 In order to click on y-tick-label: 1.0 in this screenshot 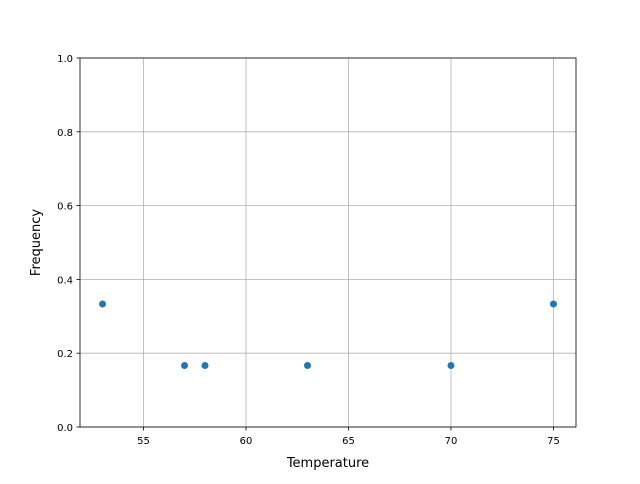, I will do `click(65, 59)`.